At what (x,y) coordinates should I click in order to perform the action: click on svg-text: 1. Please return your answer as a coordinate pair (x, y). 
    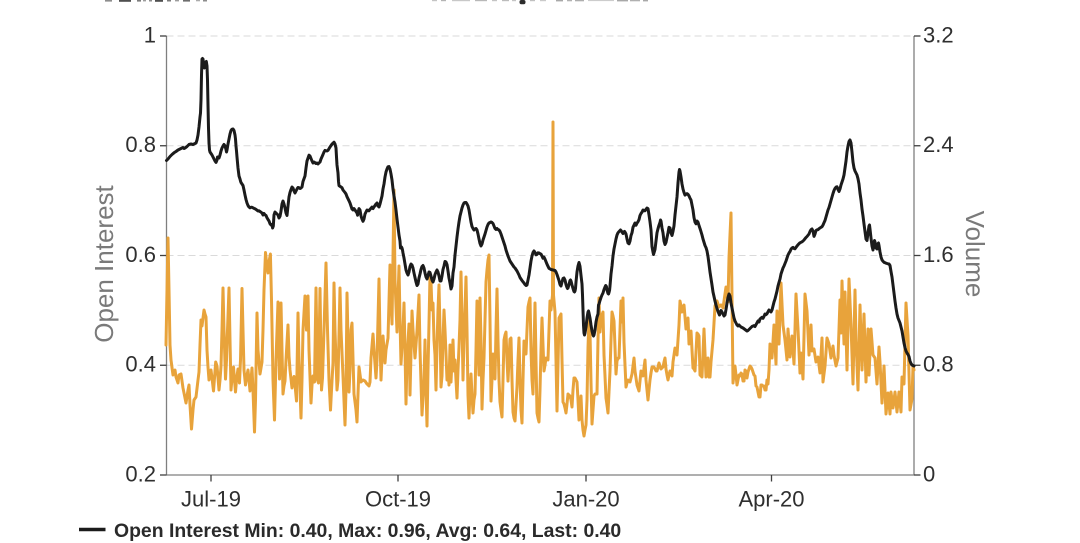
    Looking at the image, I should click on (150, 34).